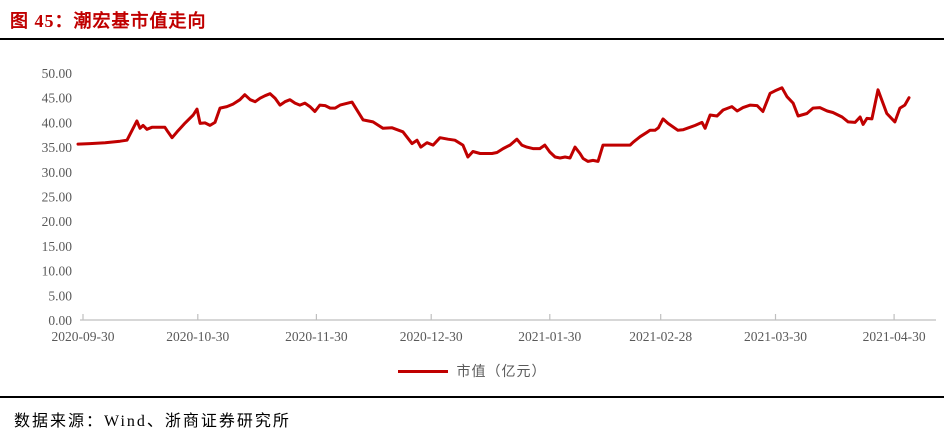  What do you see at coordinates (60, 320) in the screenshot?
I see `y-axis-tick-label: 0.00` at bounding box center [60, 320].